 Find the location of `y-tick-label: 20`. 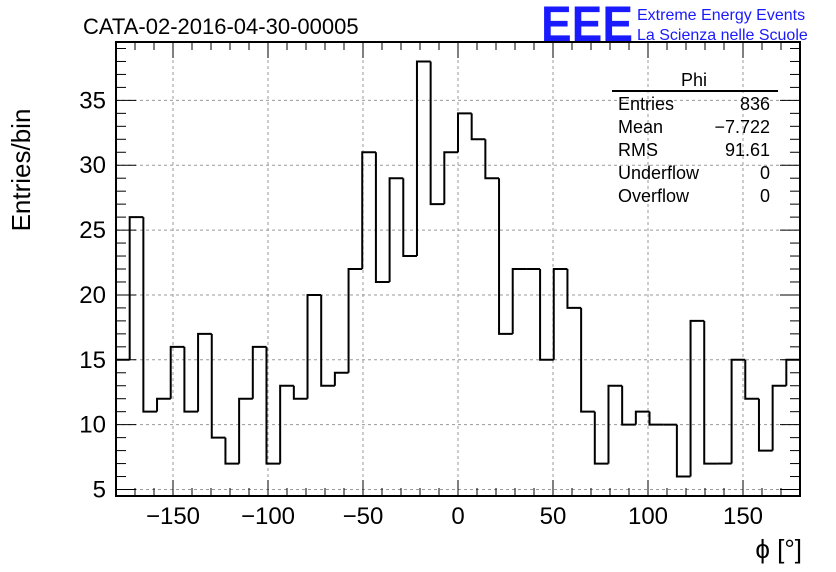

y-tick-label: 20 is located at coordinates (92, 295).